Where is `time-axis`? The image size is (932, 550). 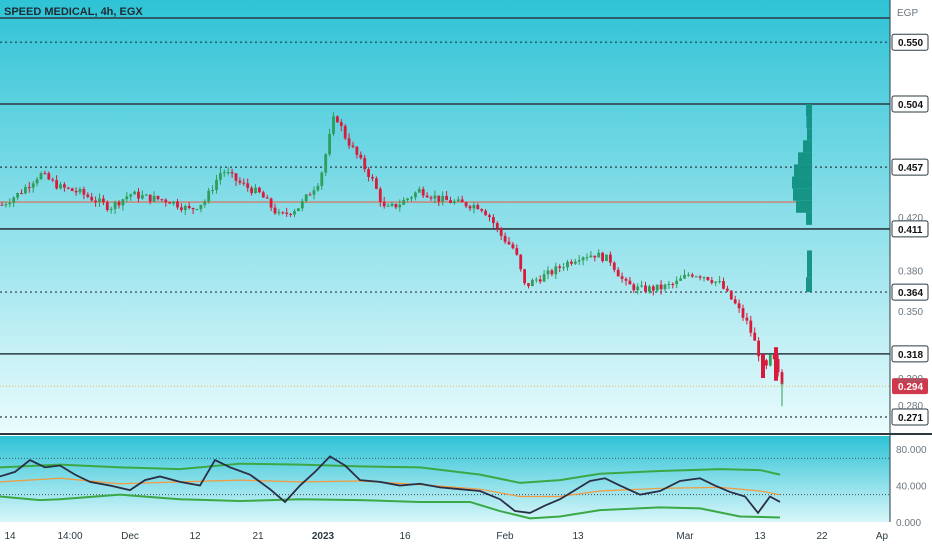 time-axis is located at coordinates (466, 536).